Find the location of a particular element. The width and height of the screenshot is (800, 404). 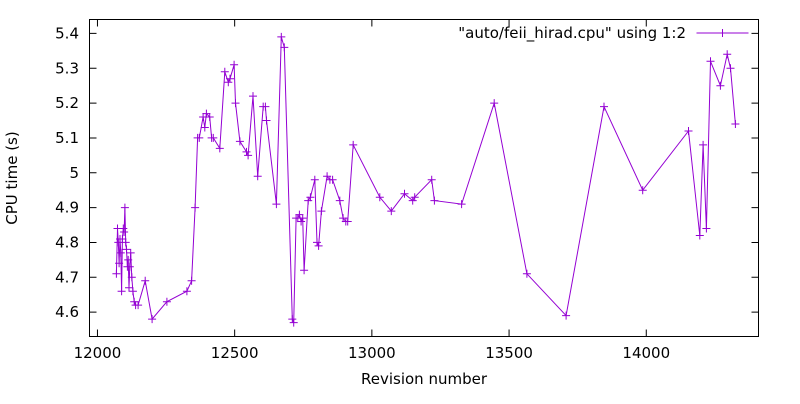

y-tick-label: 4.8 is located at coordinates (67, 242).